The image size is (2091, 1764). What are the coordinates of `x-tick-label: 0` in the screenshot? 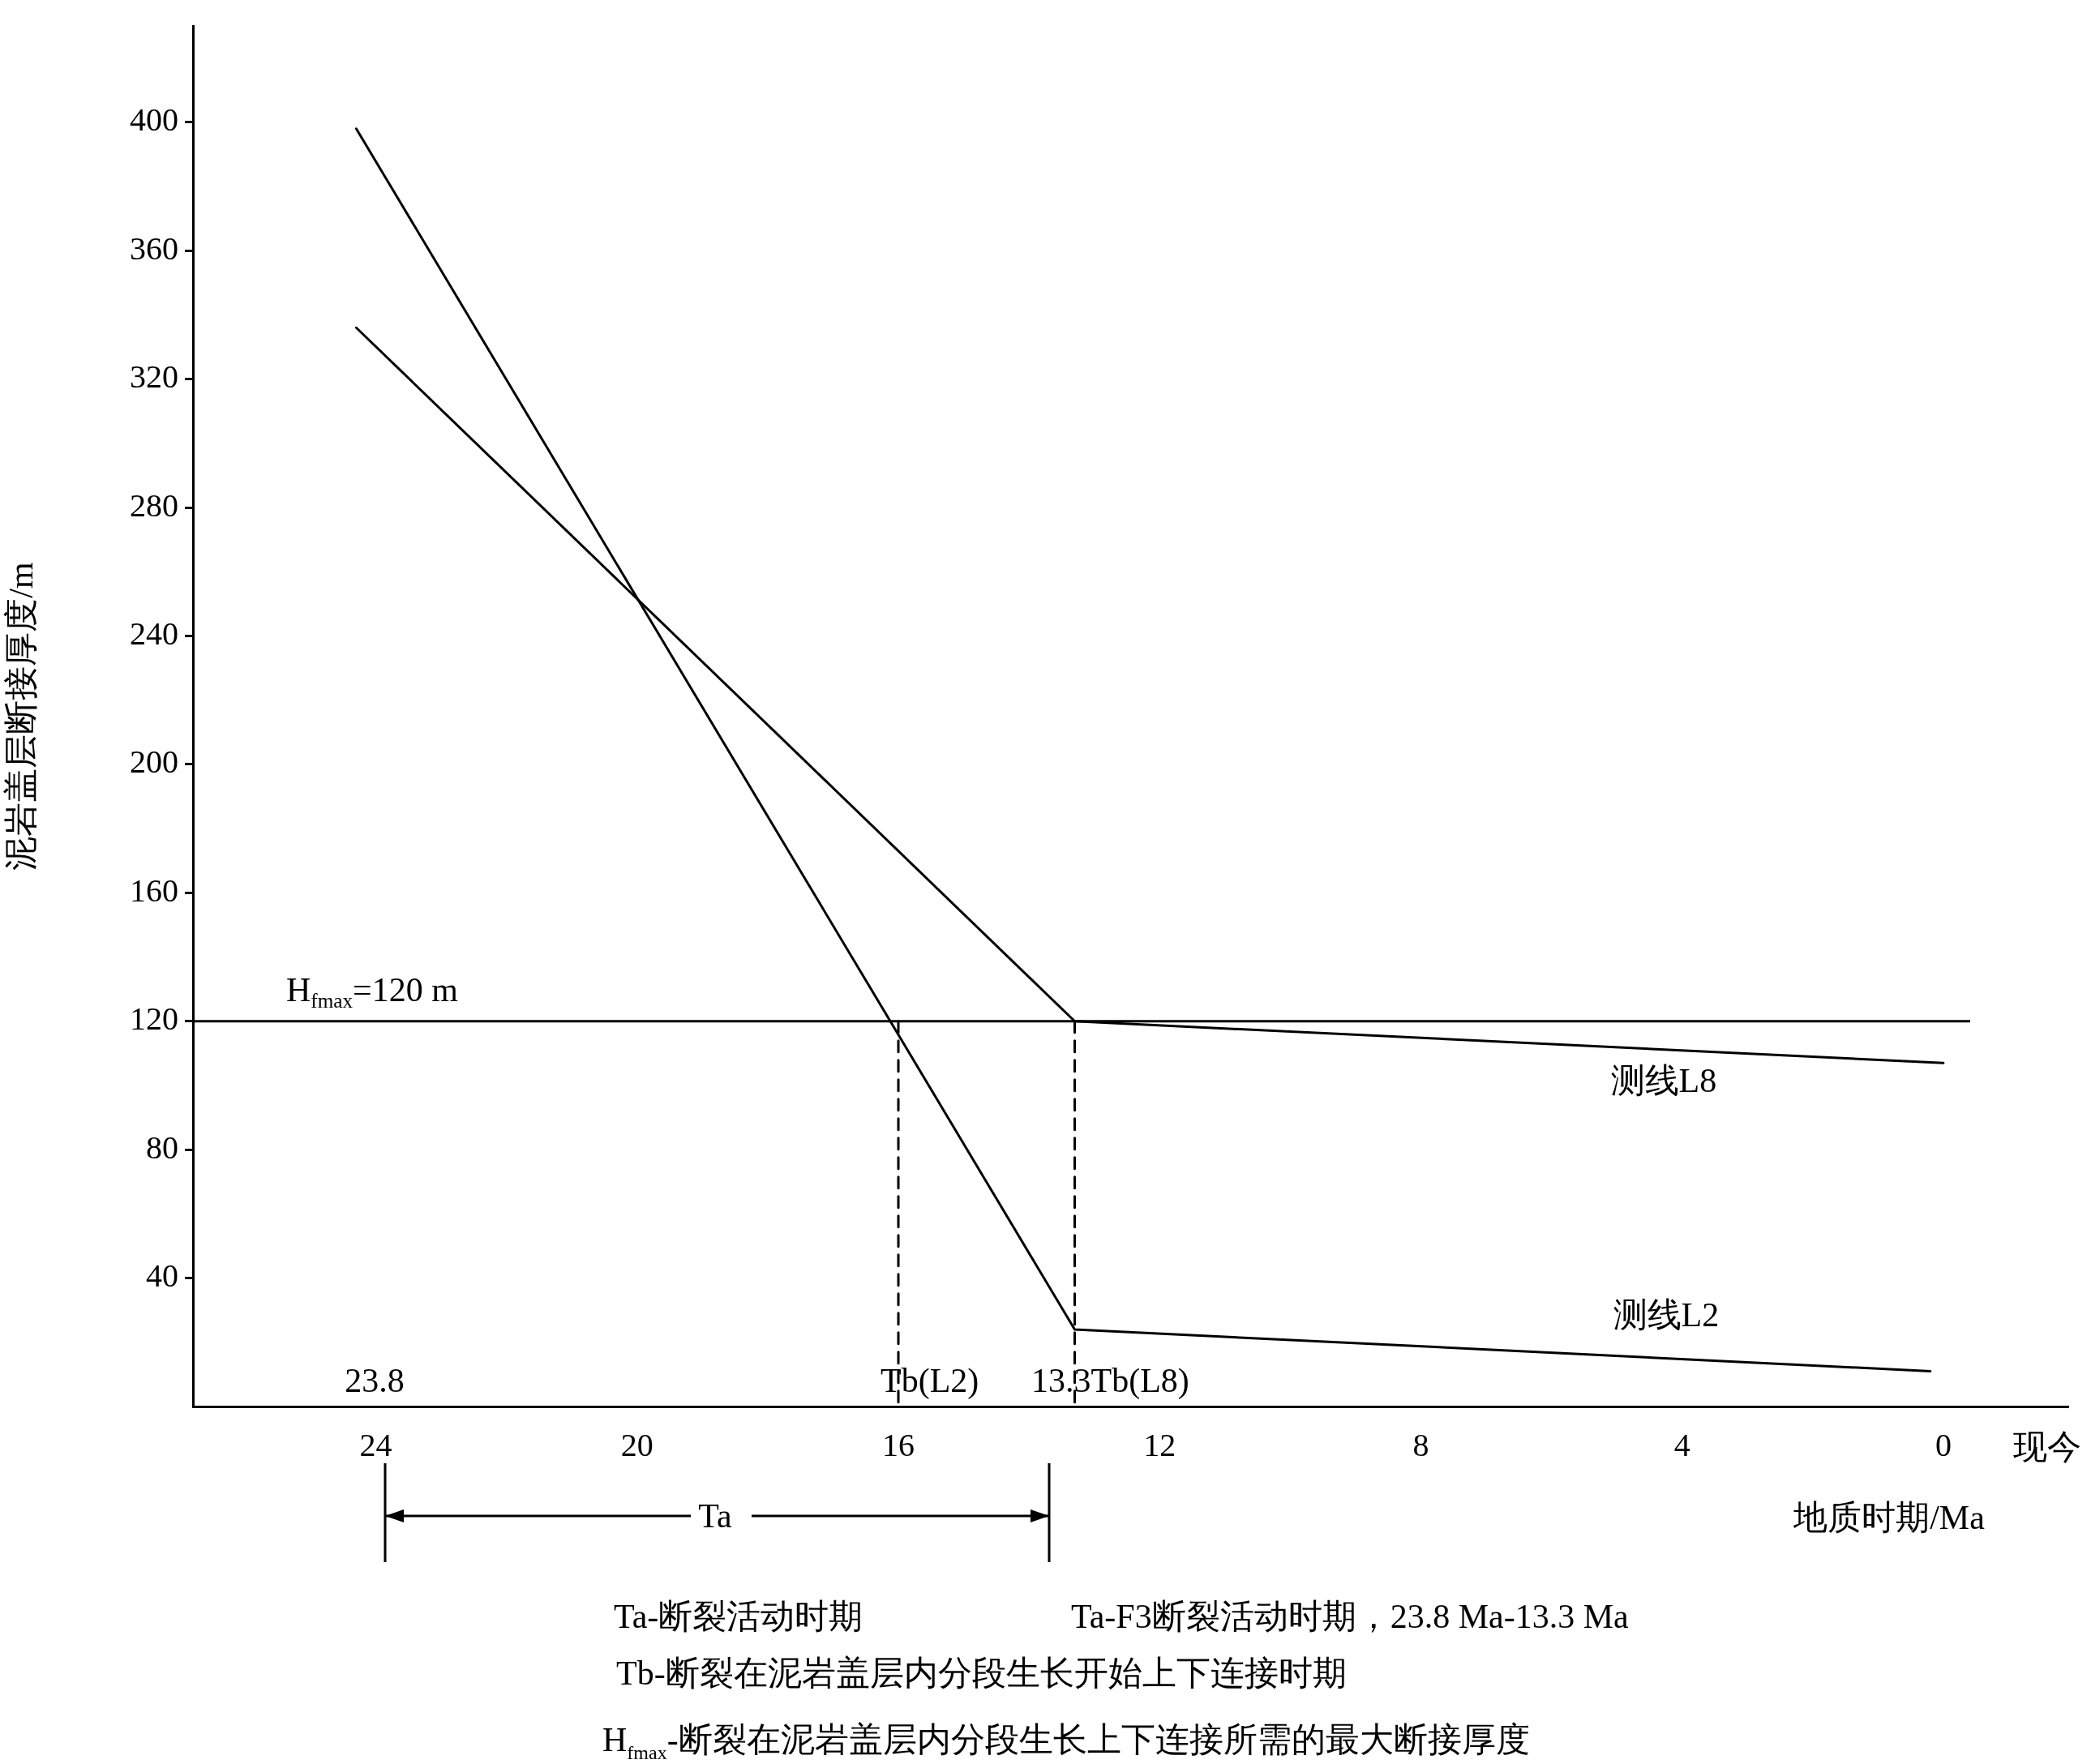 It's located at (1943, 1444).